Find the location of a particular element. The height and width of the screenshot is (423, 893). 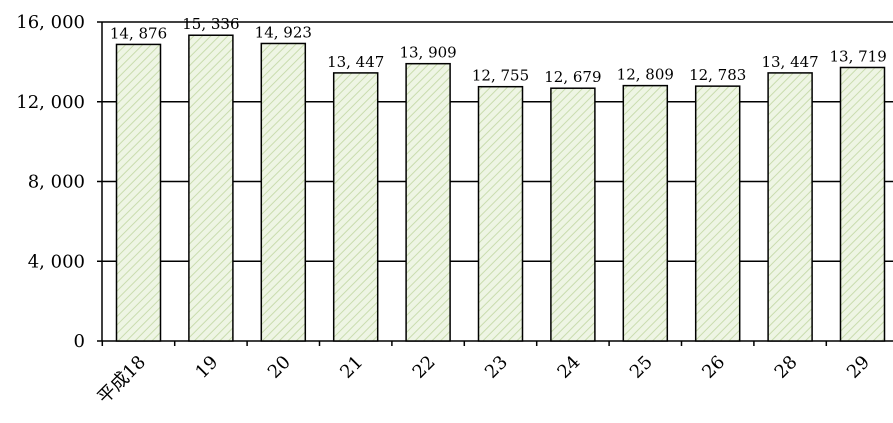

x-tick-label: 26 is located at coordinates (713, 367).